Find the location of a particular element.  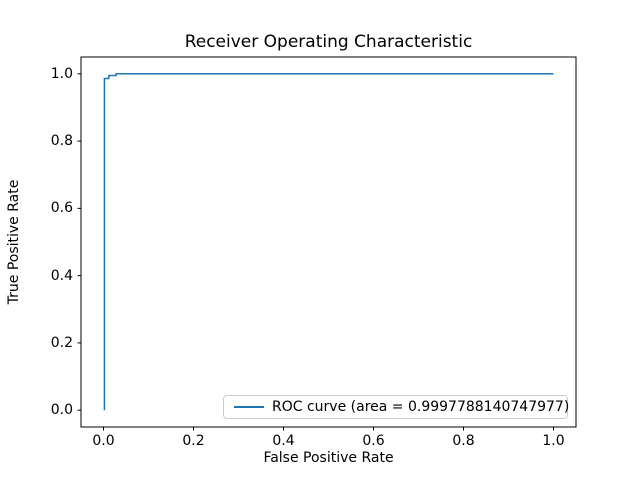

x-tick-label: 1.0 is located at coordinates (553, 441).